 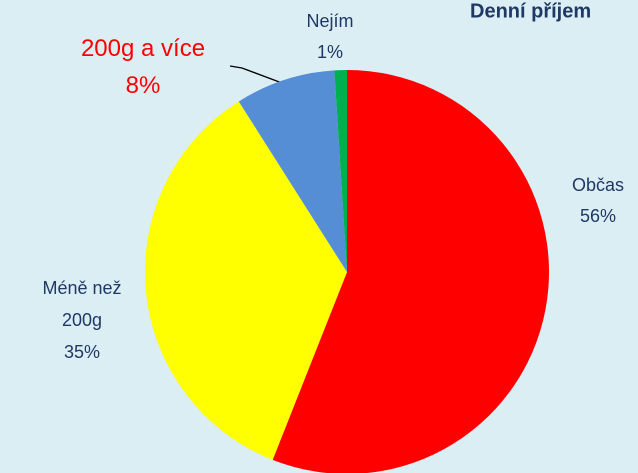 What do you see at coordinates (256, 74) in the screenshot?
I see `leader-line` at bounding box center [256, 74].